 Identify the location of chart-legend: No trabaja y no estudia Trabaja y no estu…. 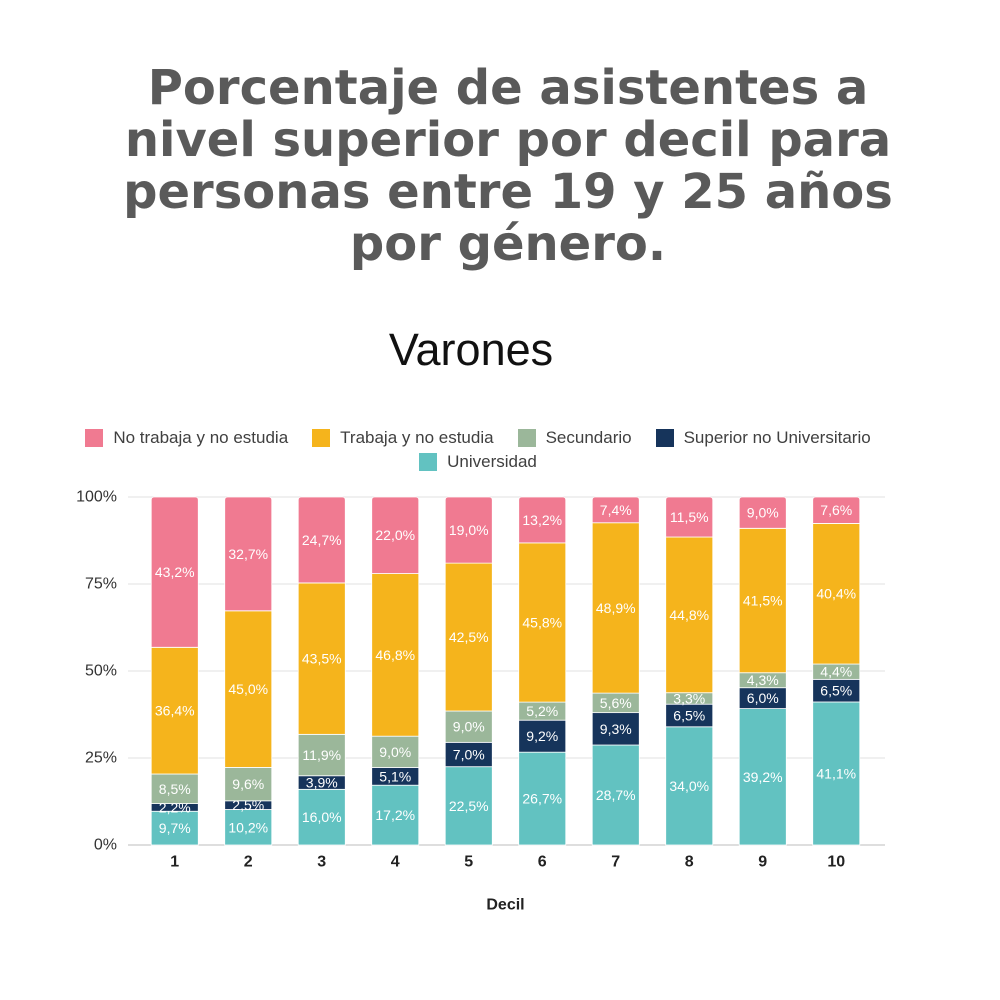
(478, 450).